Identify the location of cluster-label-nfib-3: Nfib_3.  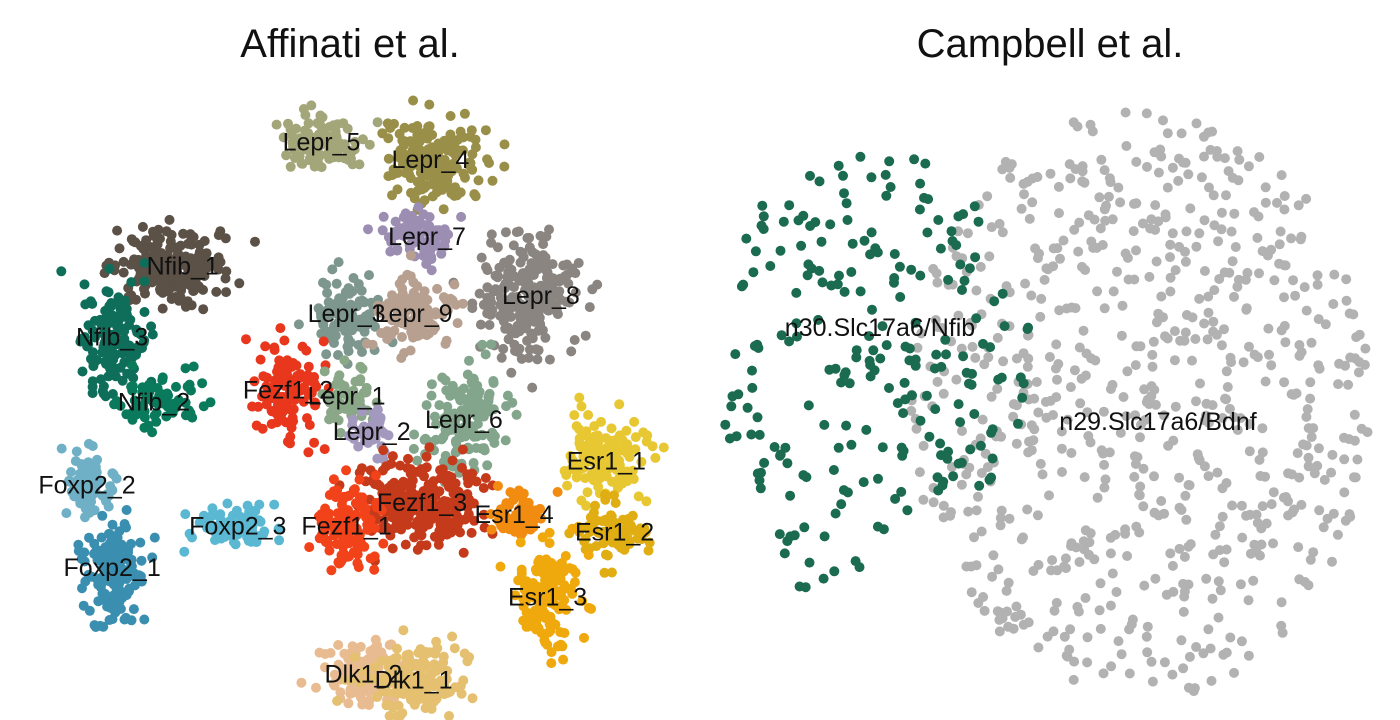
(112, 338).